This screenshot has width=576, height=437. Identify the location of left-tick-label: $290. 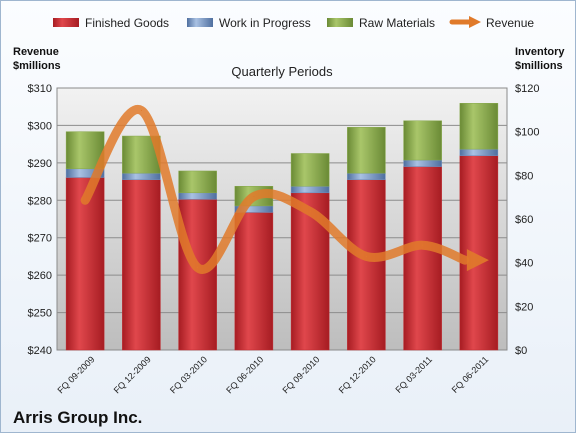
(40, 164).